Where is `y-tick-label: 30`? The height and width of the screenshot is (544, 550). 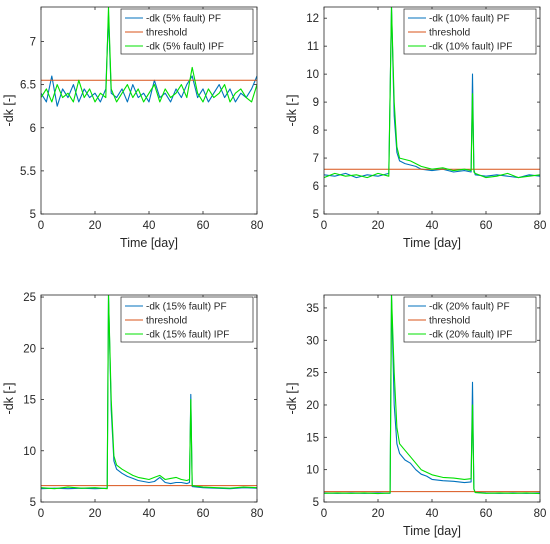
y-tick-label: 30 is located at coordinates (312, 341).